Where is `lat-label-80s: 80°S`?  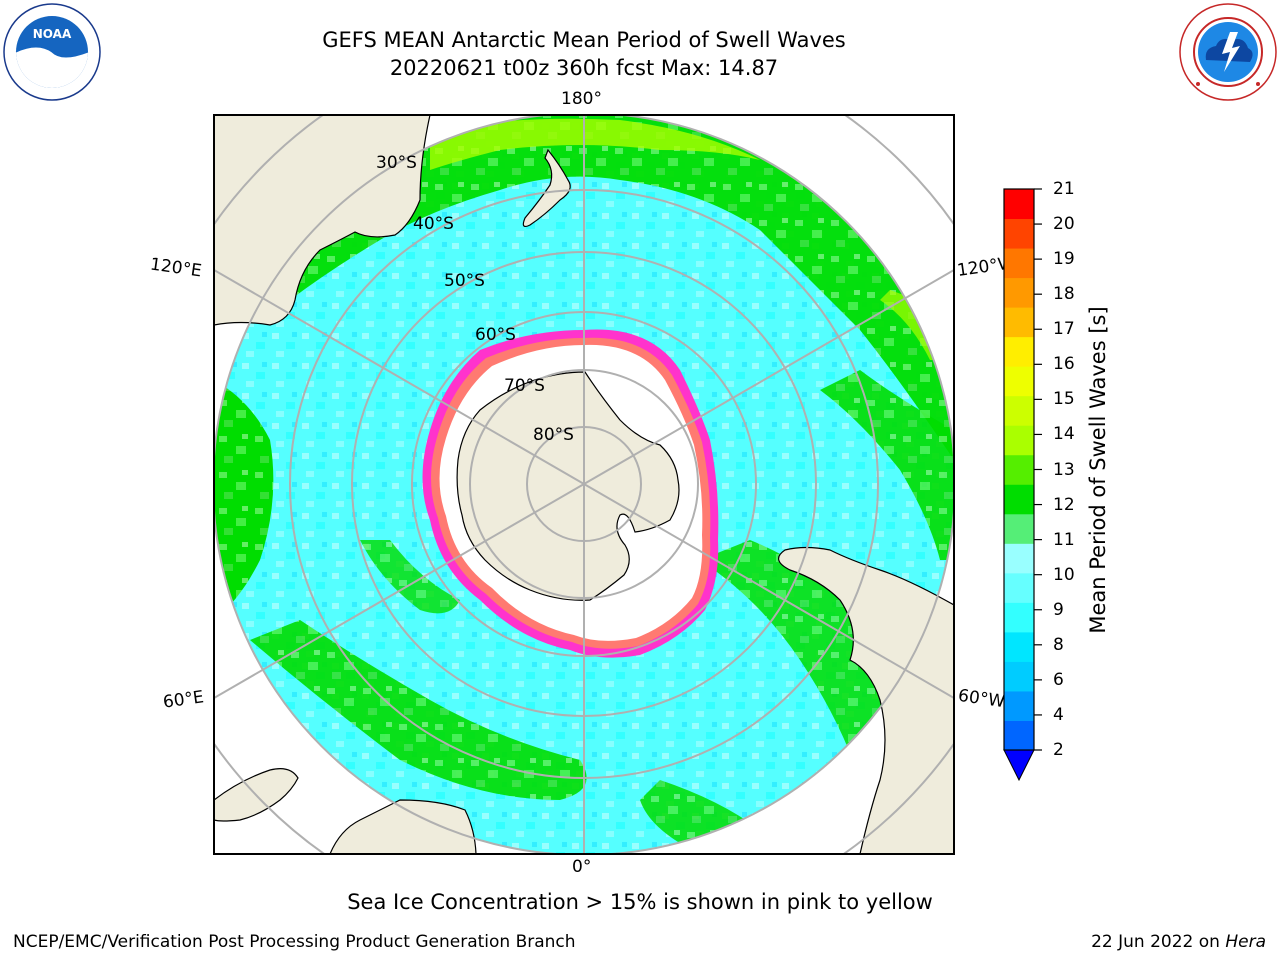
lat-label-80s: 80°S is located at coordinates (553, 435).